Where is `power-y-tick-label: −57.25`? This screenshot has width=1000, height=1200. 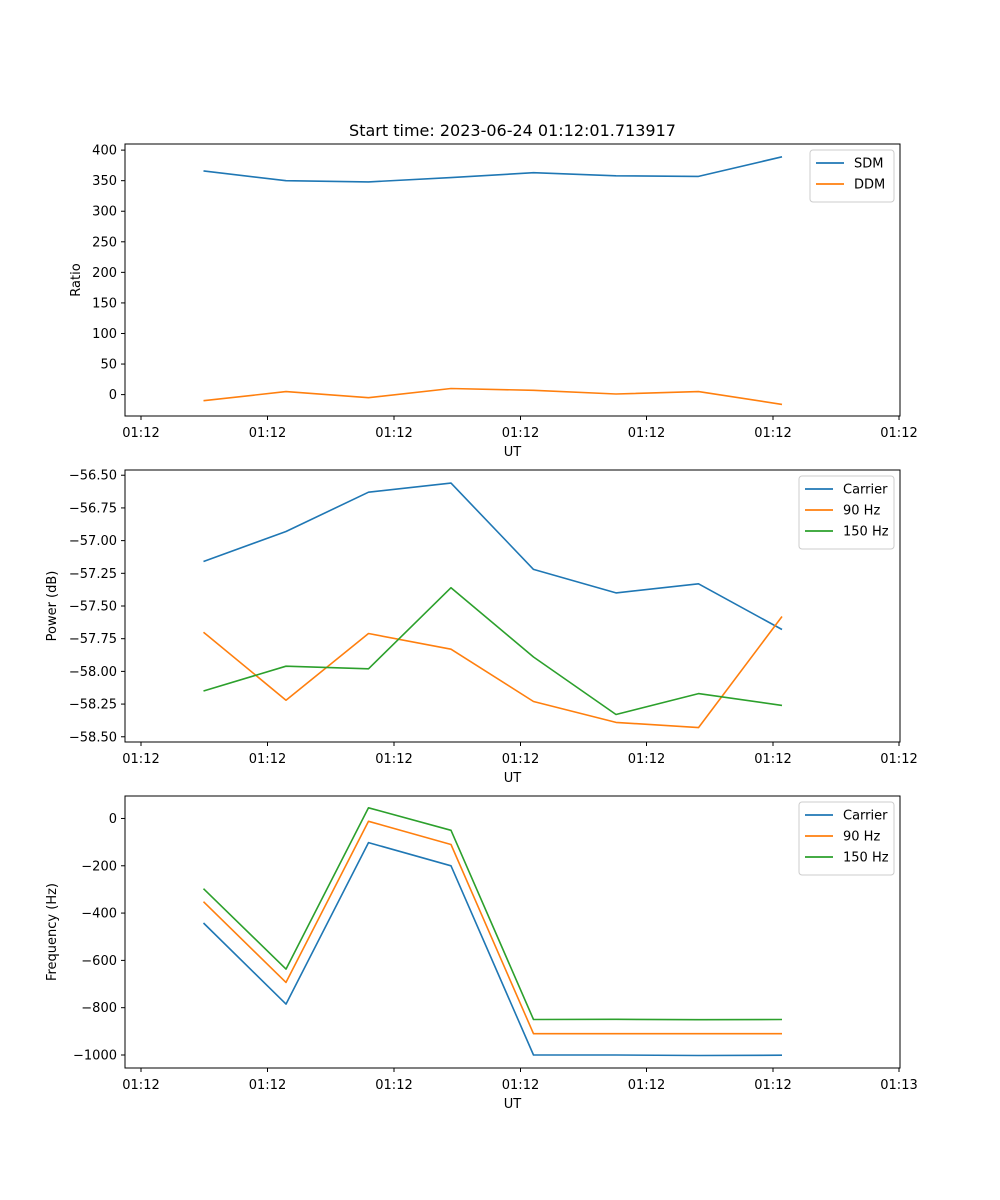 power-y-tick-label: −57.25 is located at coordinates (93, 574).